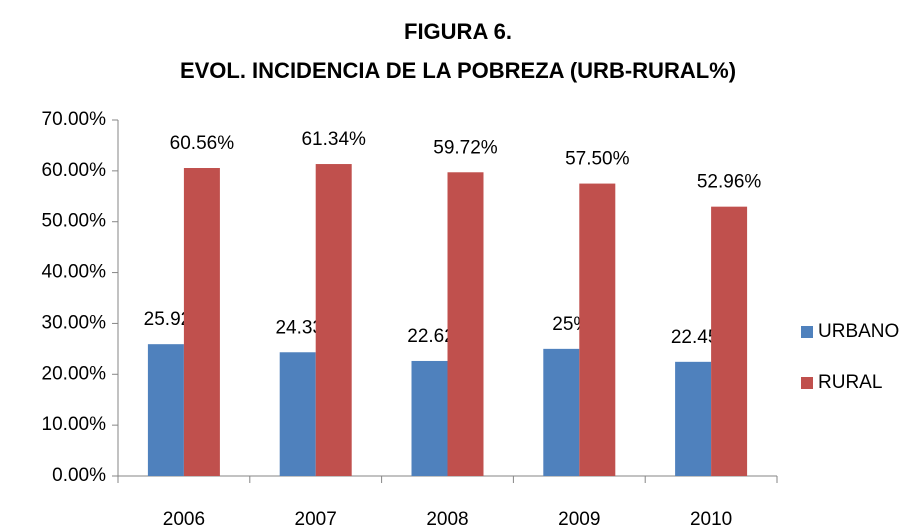  I want to click on y-tick-label: 60.00%, so click(74, 170).